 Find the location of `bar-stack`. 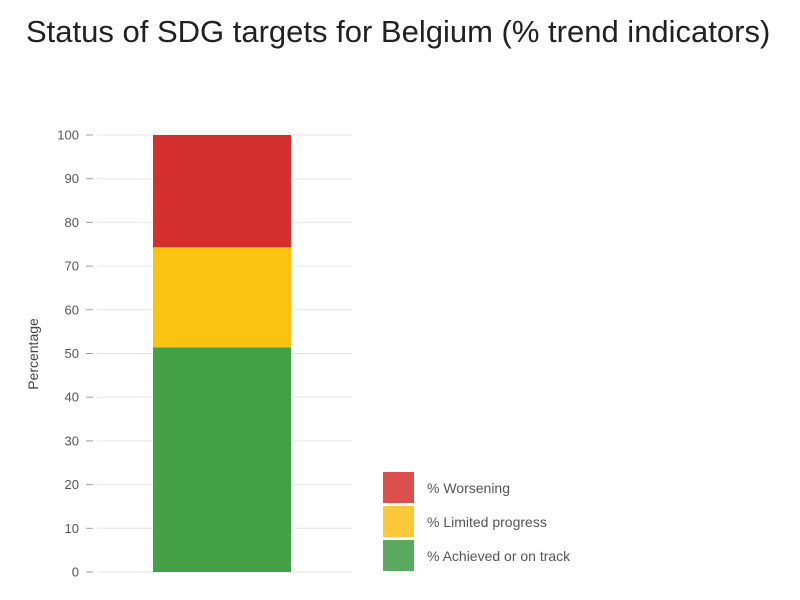

bar-stack is located at coordinates (222, 353).